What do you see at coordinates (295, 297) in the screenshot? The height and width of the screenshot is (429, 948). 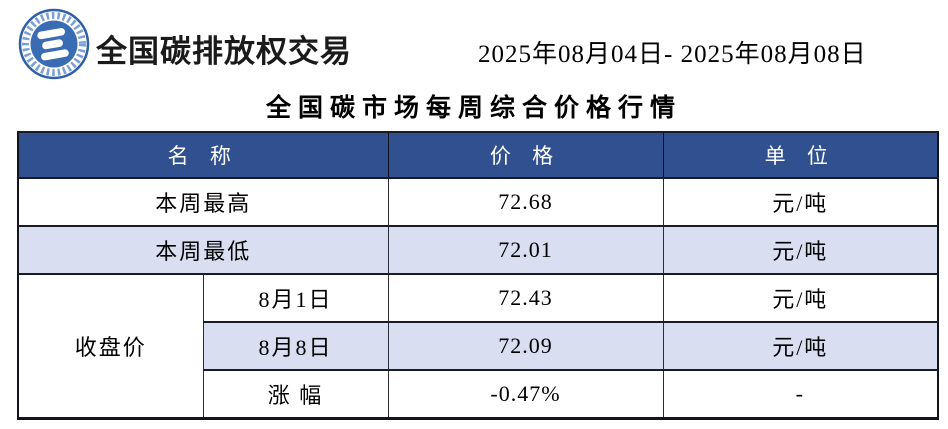 I see `cell-subname: 8月1日` at bounding box center [295, 297].